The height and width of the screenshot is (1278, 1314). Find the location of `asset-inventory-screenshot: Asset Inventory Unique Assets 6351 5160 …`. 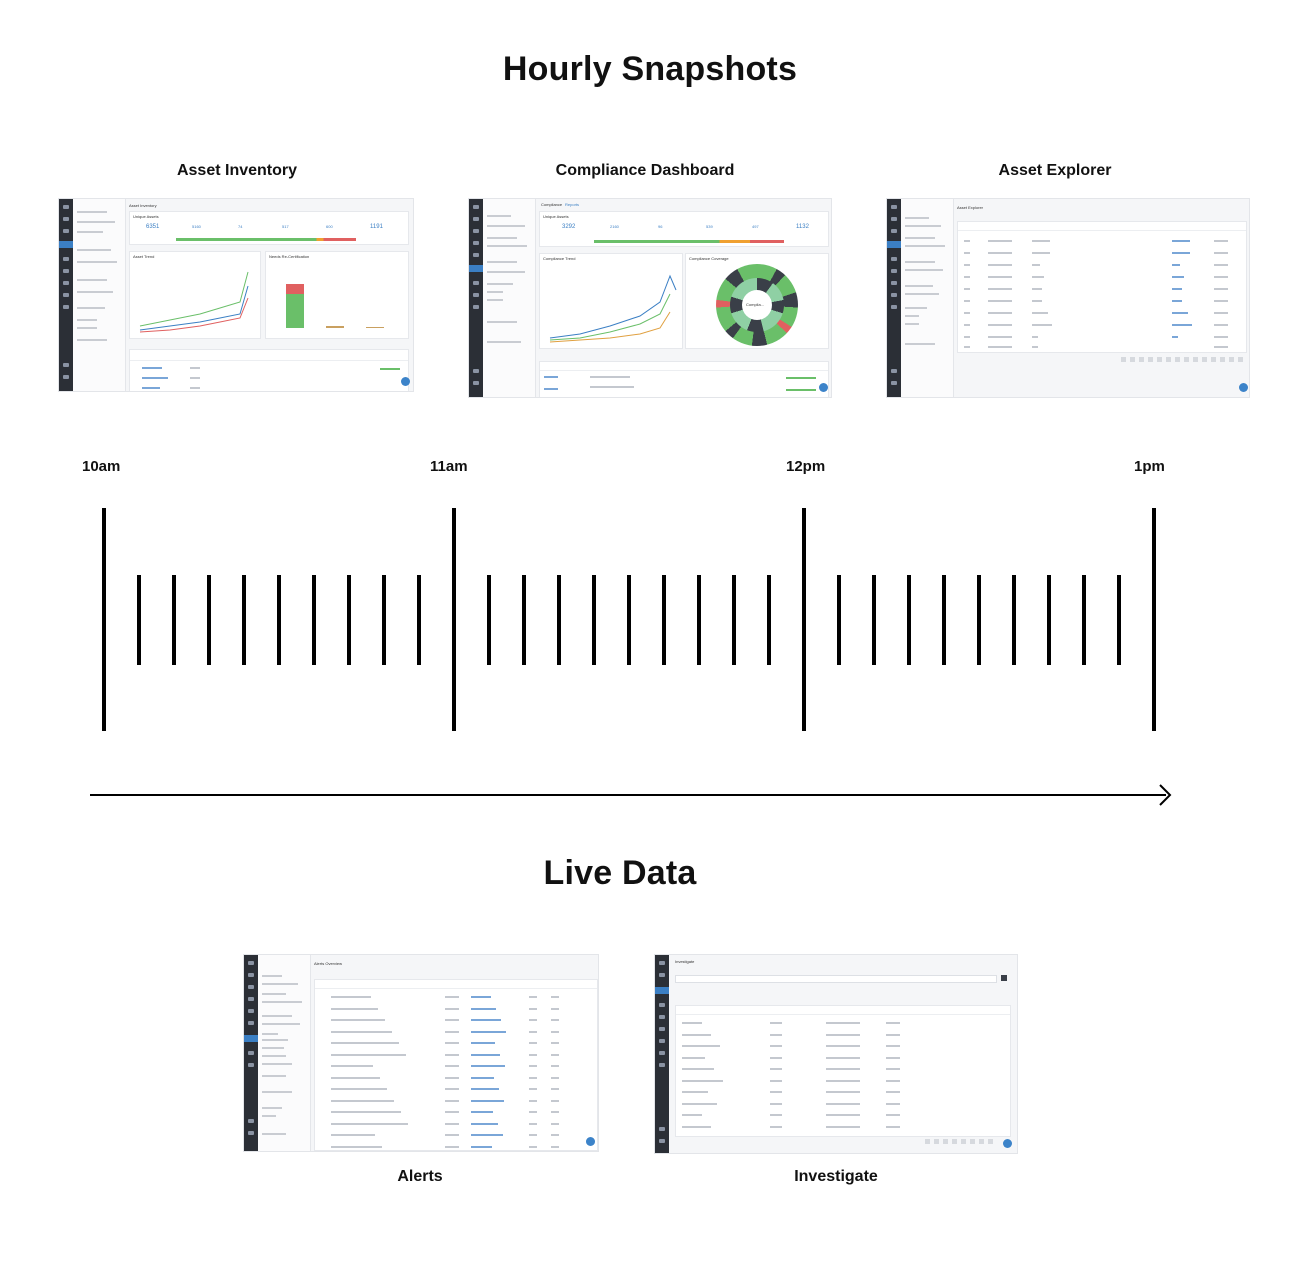

asset-inventory-screenshot: Asset Inventory Unique Assets 6351 5160 … is located at coordinates (236, 295).